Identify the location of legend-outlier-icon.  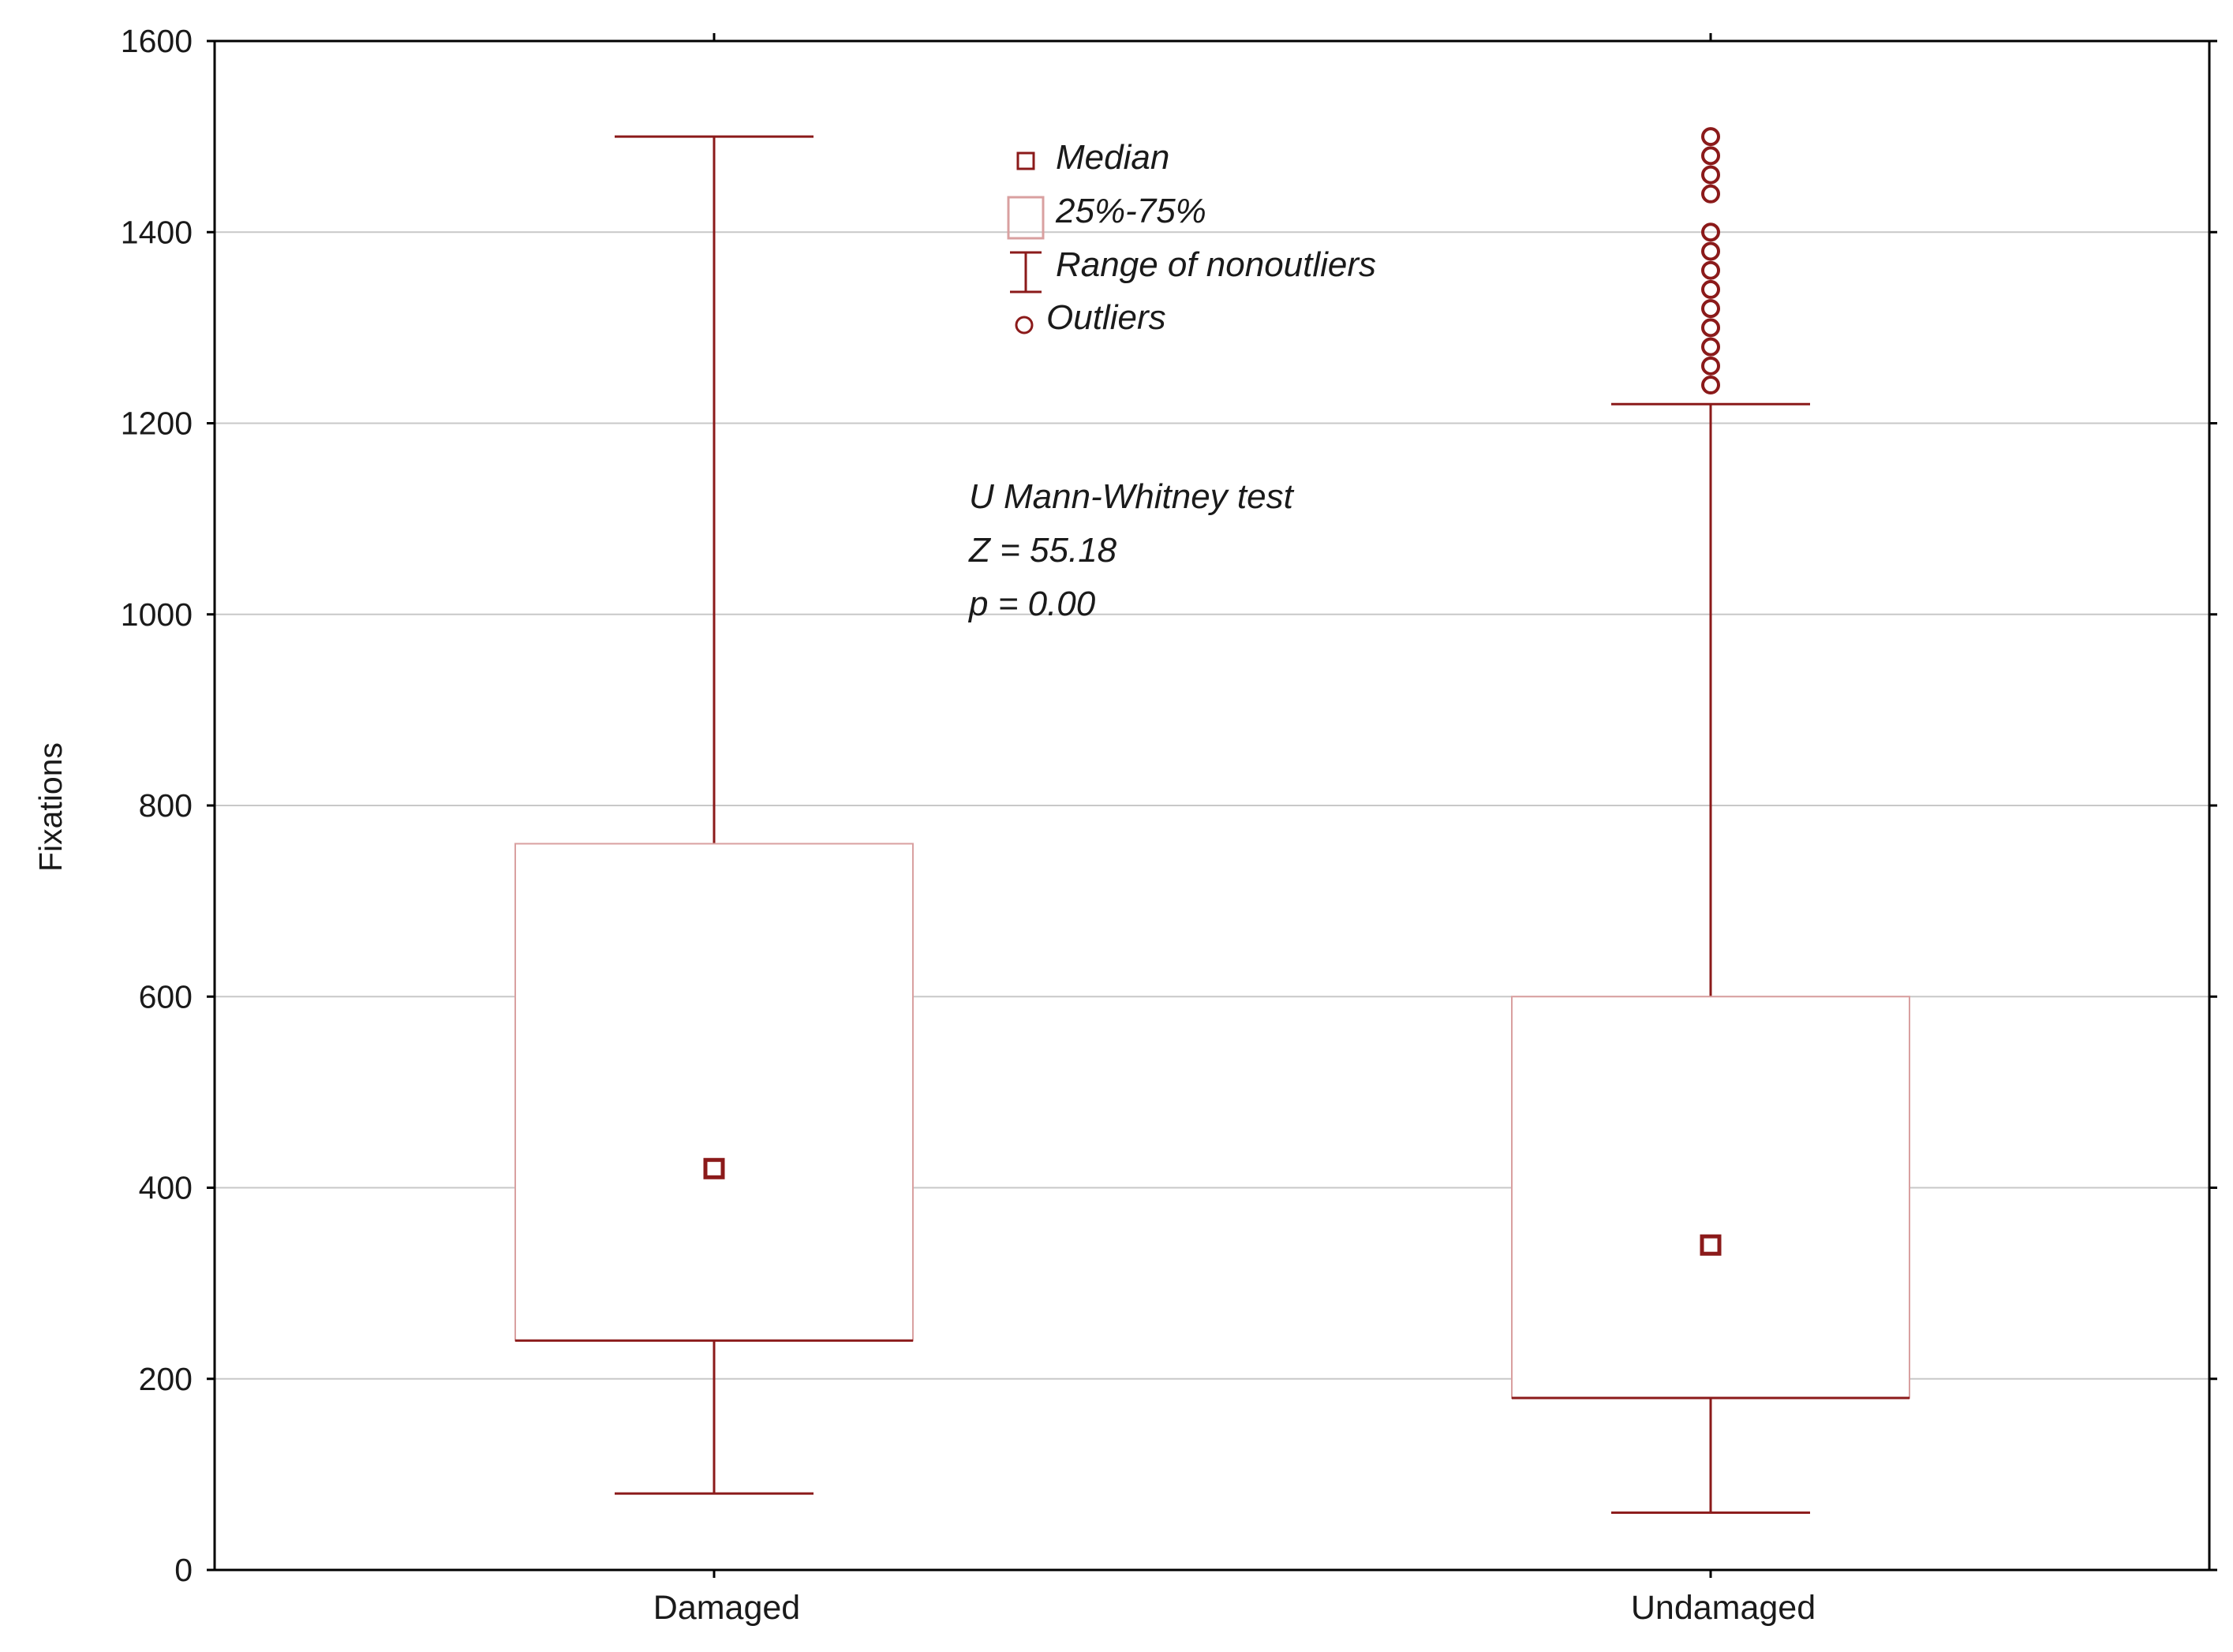
(1024, 325).